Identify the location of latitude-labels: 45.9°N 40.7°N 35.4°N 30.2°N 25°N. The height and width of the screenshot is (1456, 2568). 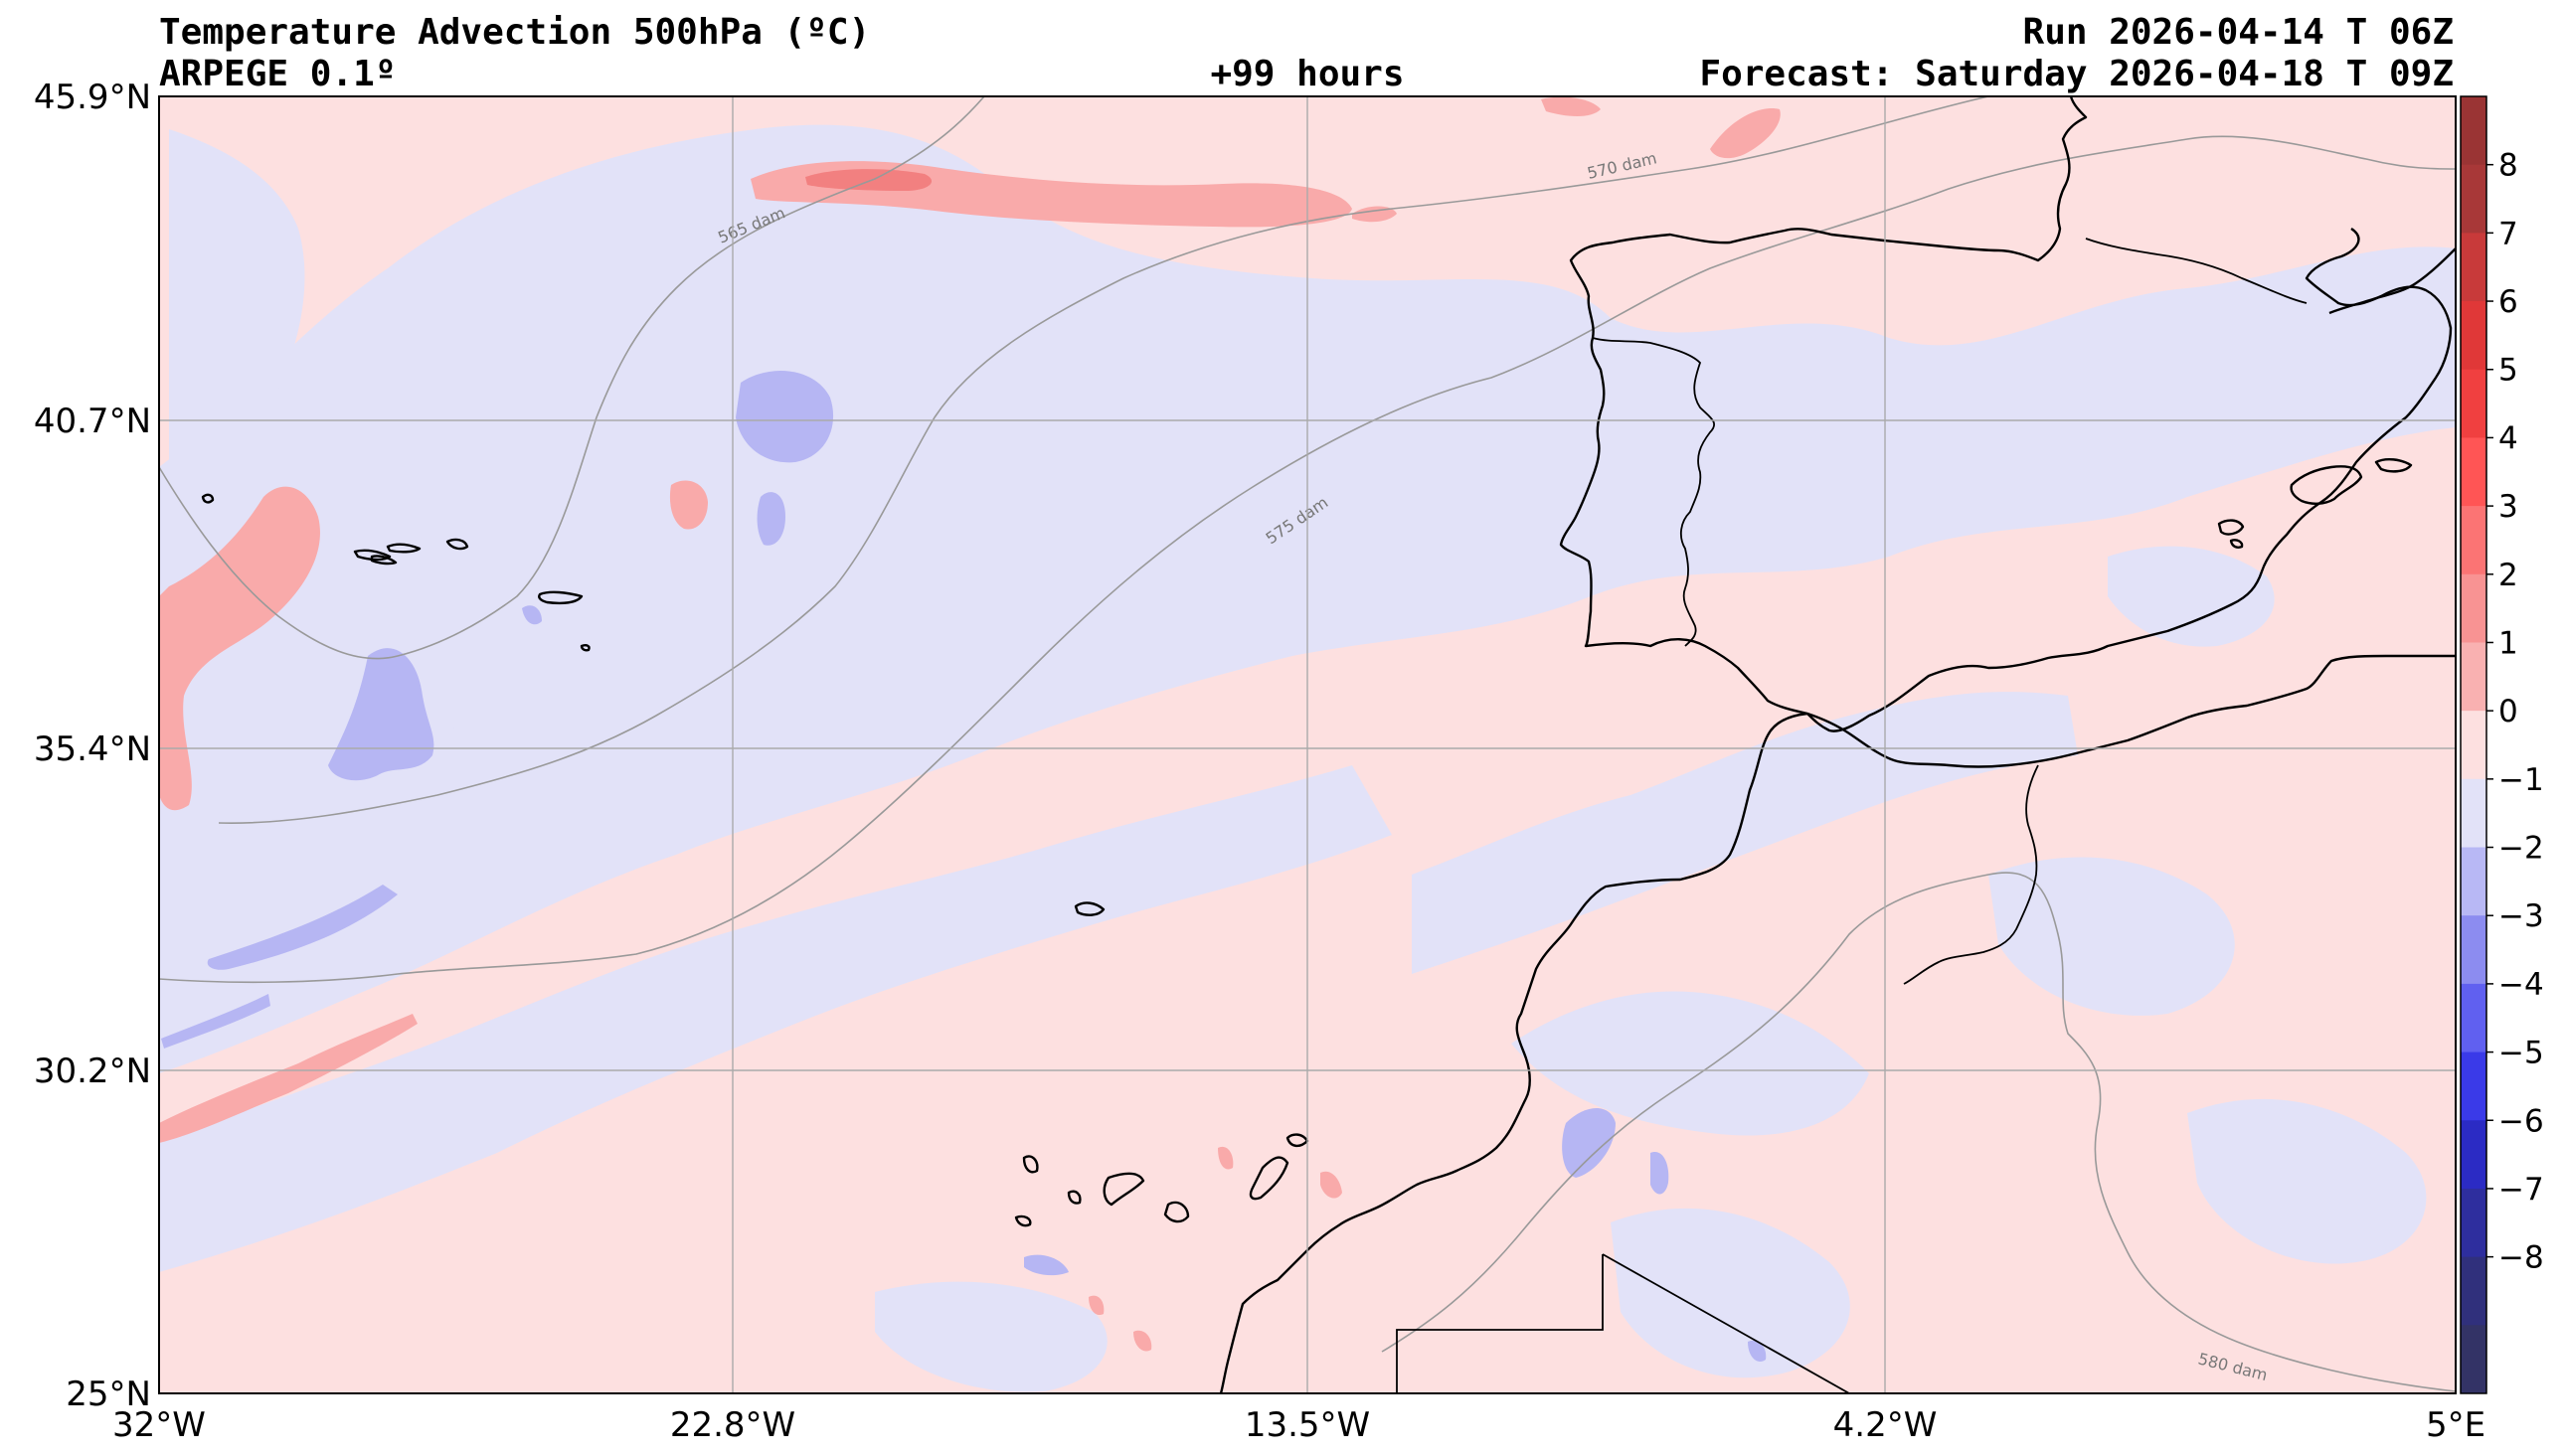
(93, 746).